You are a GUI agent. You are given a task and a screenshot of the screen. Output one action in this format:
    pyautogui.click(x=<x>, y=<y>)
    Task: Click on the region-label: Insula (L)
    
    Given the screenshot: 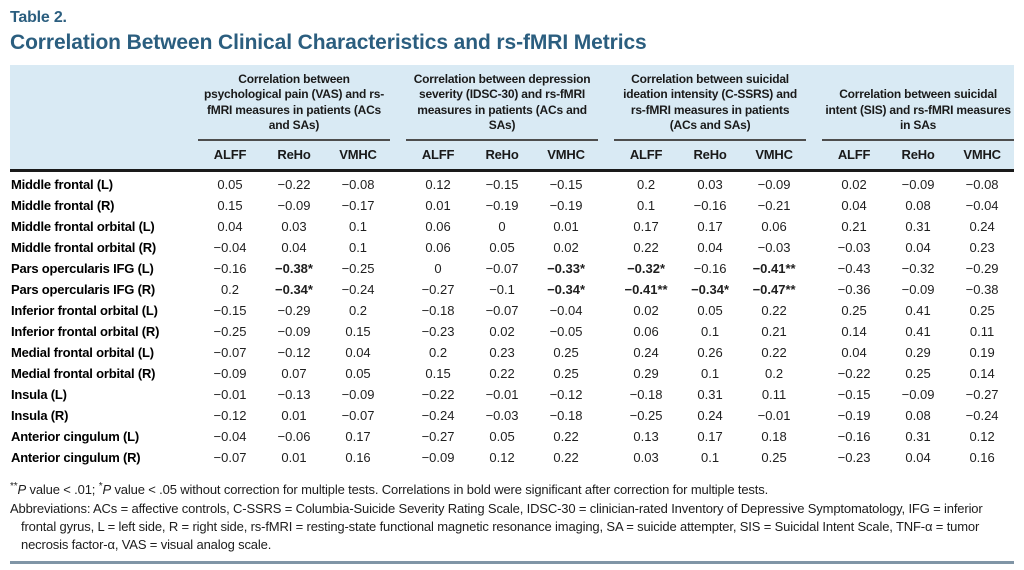 What is the action you would take?
    pyautogui.click(x=39, y=395)
    